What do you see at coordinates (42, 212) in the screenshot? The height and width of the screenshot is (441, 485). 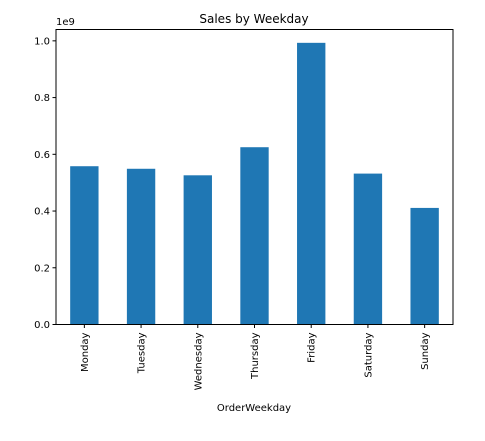 I see `y-tick-label: 0.4` at bounding box center [42, 212].